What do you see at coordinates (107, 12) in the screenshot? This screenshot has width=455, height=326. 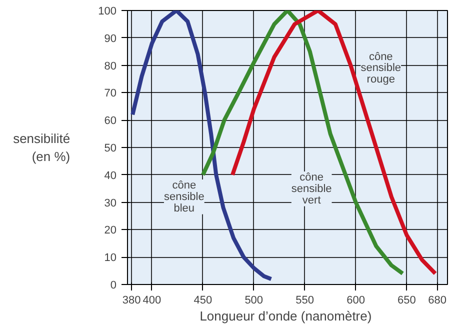 I see `y-tick-label: 100` at bounding box center [107, 12].